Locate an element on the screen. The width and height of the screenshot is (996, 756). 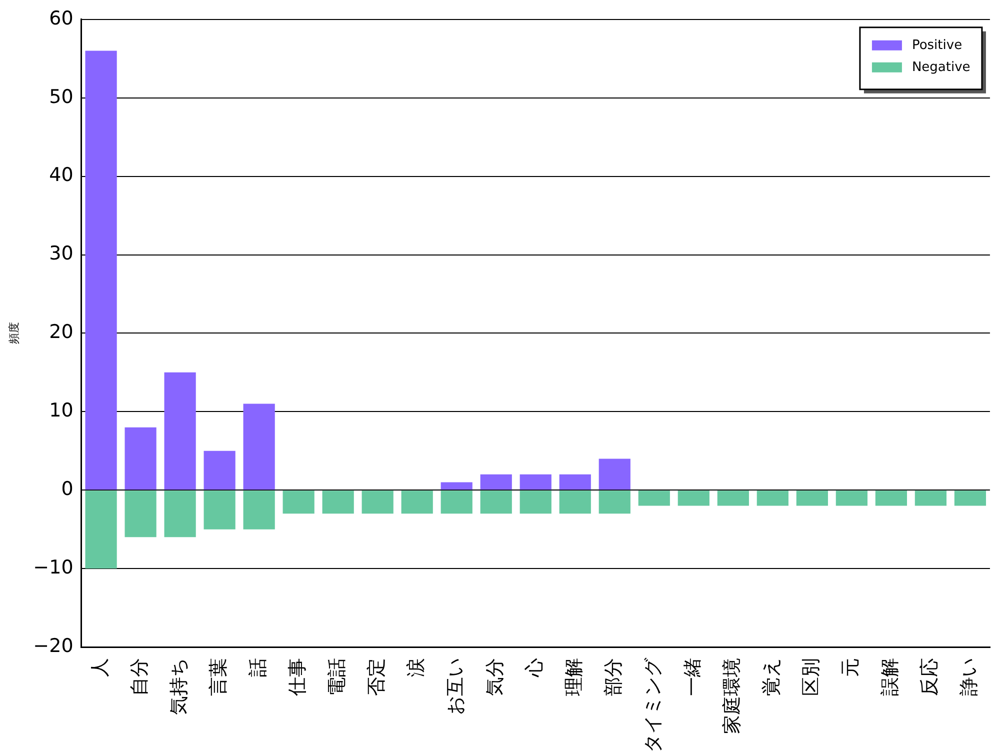
x-tick-label: 家庭環境 is located at coordinates (732, 696).